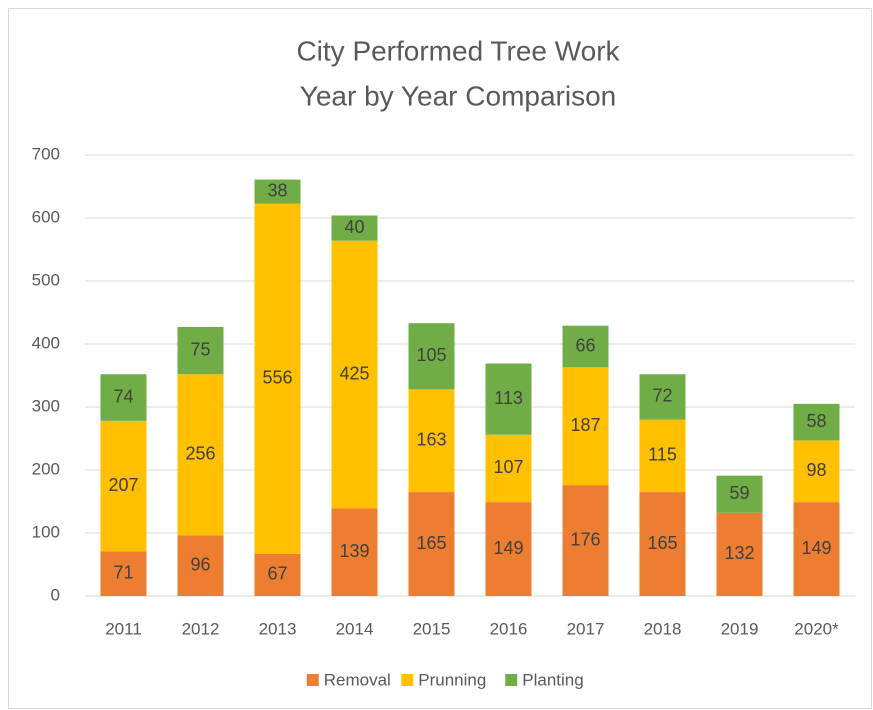  I want to click on data-label: 59, so click(739, 493).